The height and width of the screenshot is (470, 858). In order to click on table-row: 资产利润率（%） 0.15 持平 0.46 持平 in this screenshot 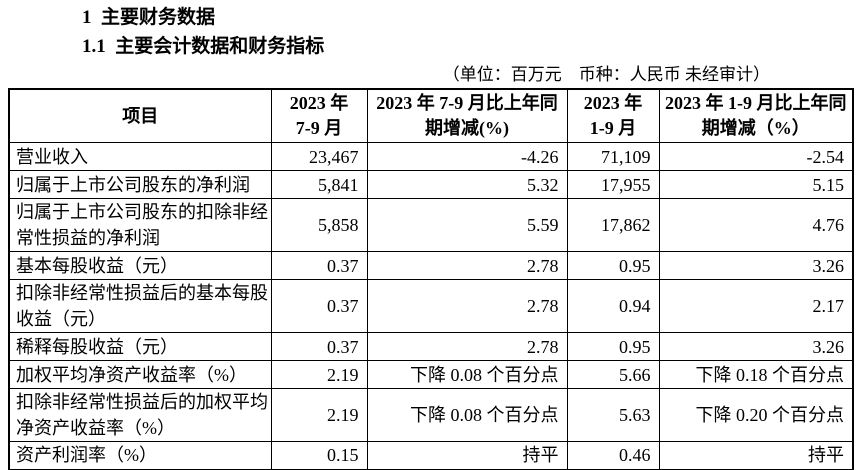, I will do `click(431, 455)`.